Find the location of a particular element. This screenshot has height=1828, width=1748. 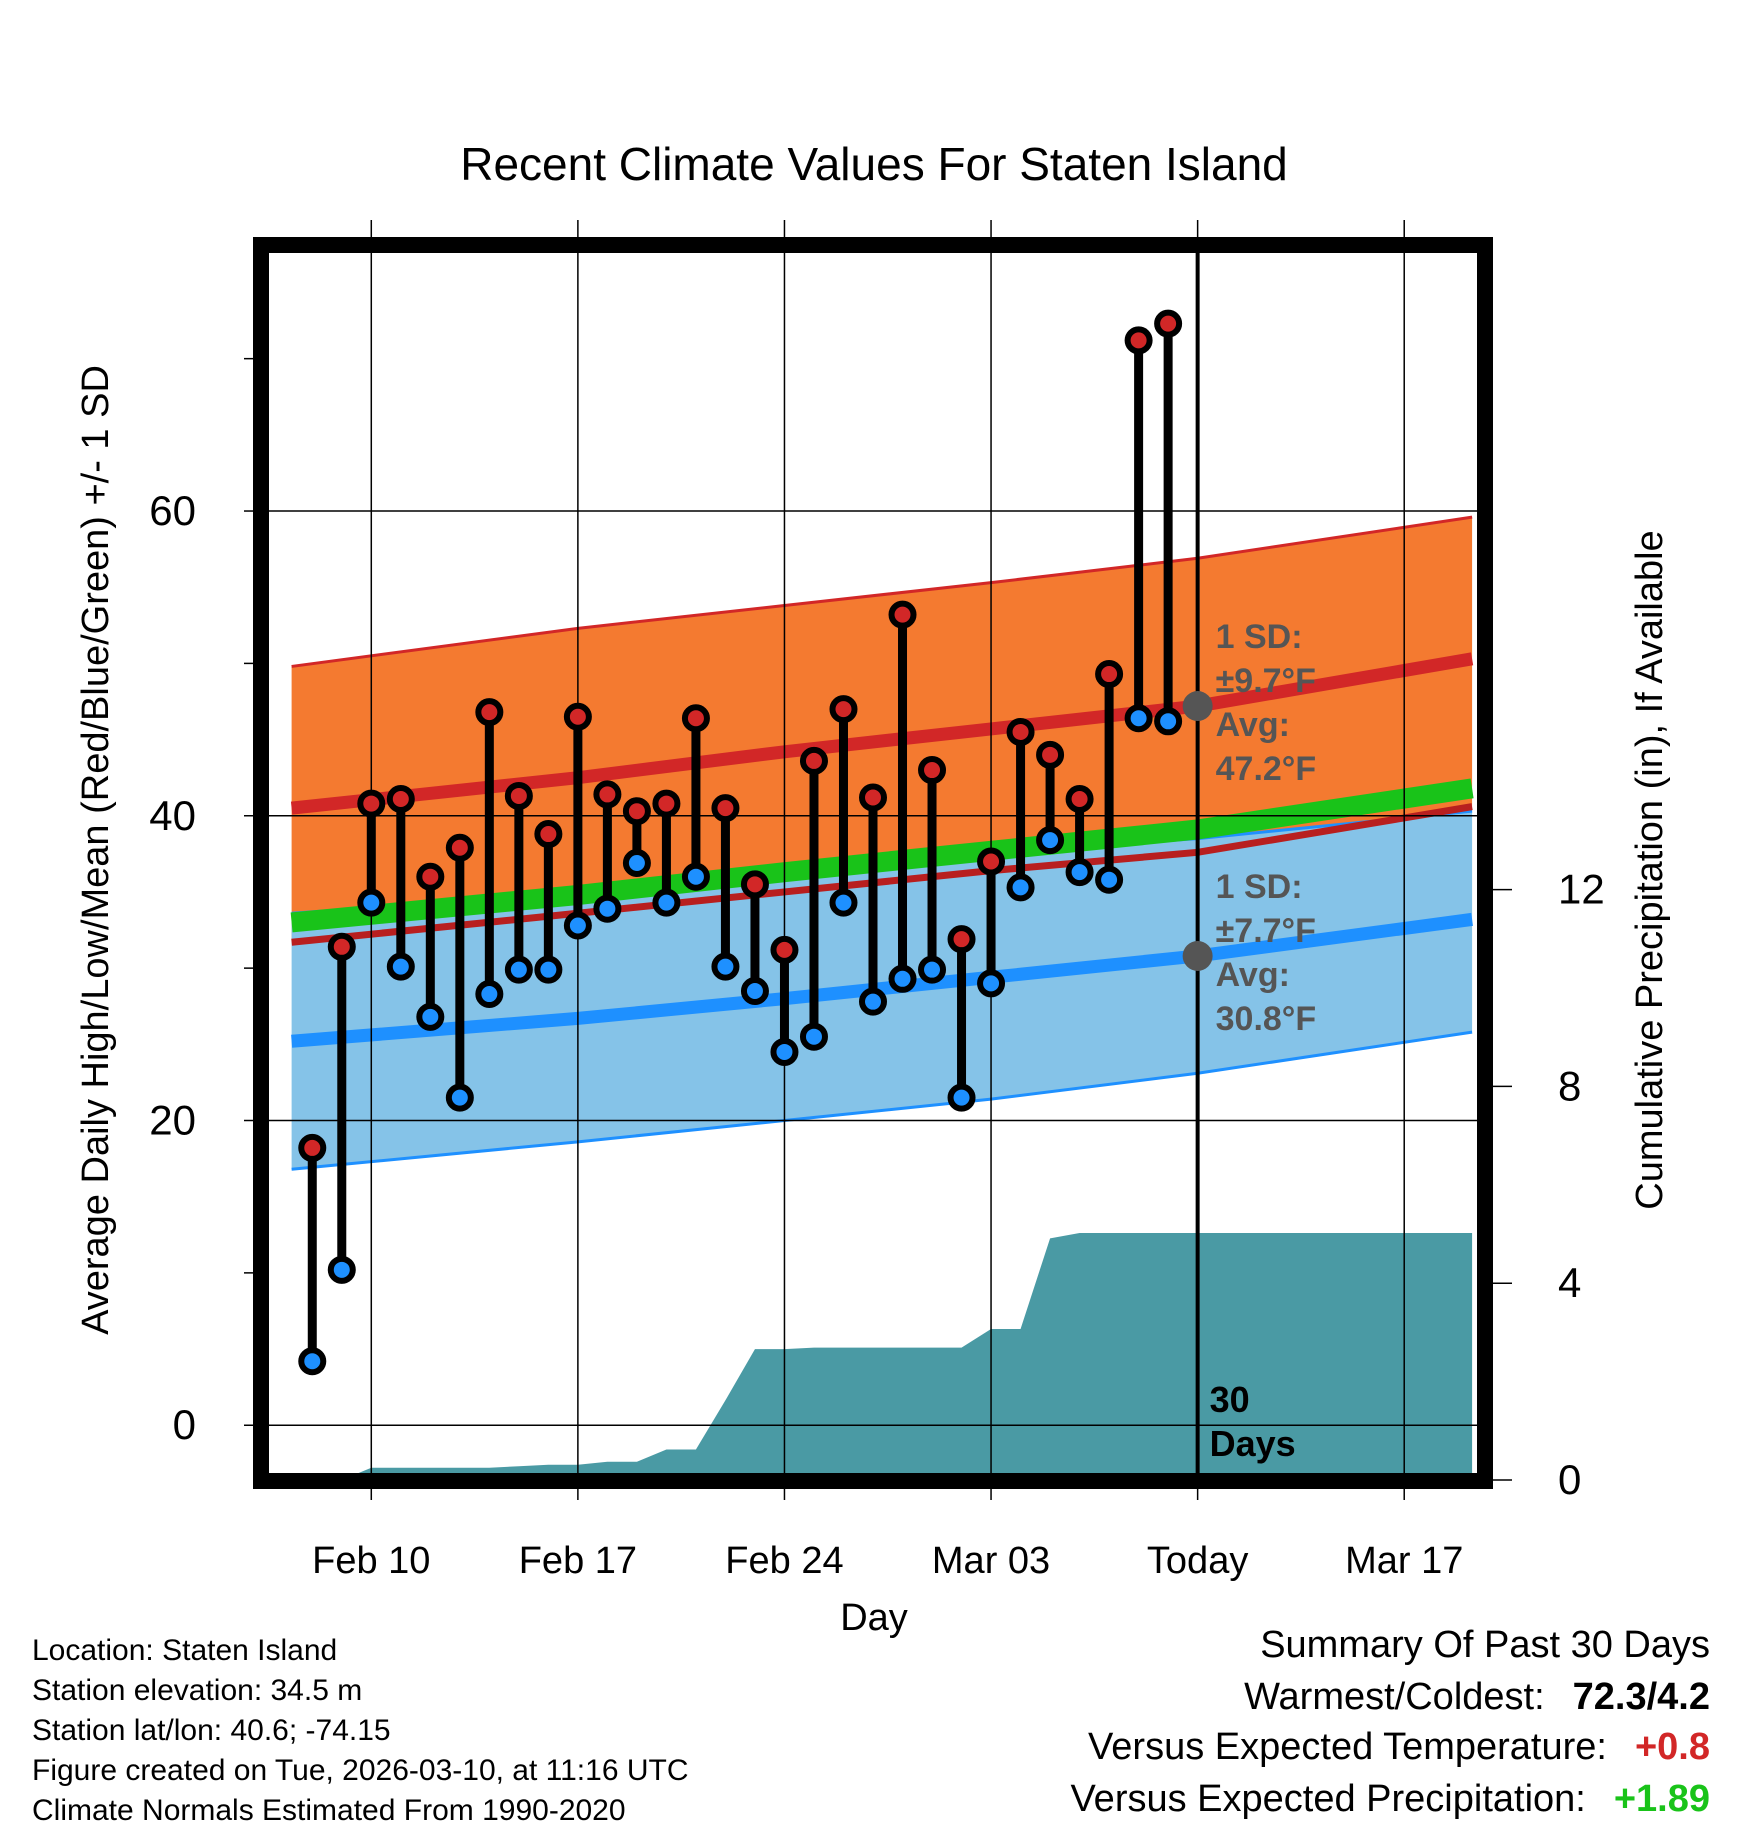

summary-temp-row: Versus Expected Temperature: +0.8 is located at coordinates (1399, 1747).